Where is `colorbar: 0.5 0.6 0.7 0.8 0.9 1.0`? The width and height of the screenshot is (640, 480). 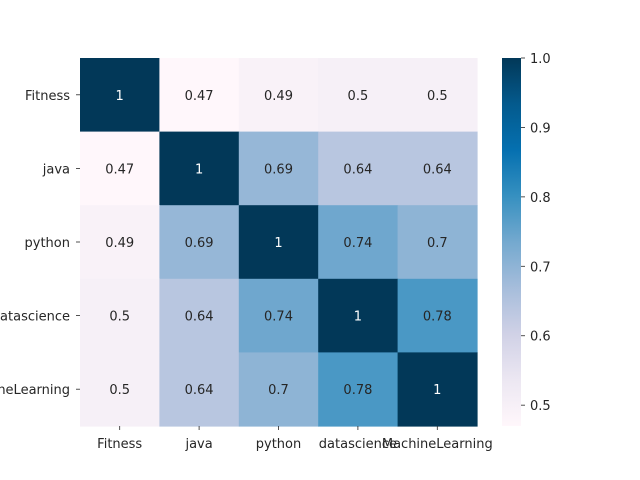
colorbar: 0.5 0.6 0.7 0.8 0.9 1.0 is located at coordinates (526, 239).